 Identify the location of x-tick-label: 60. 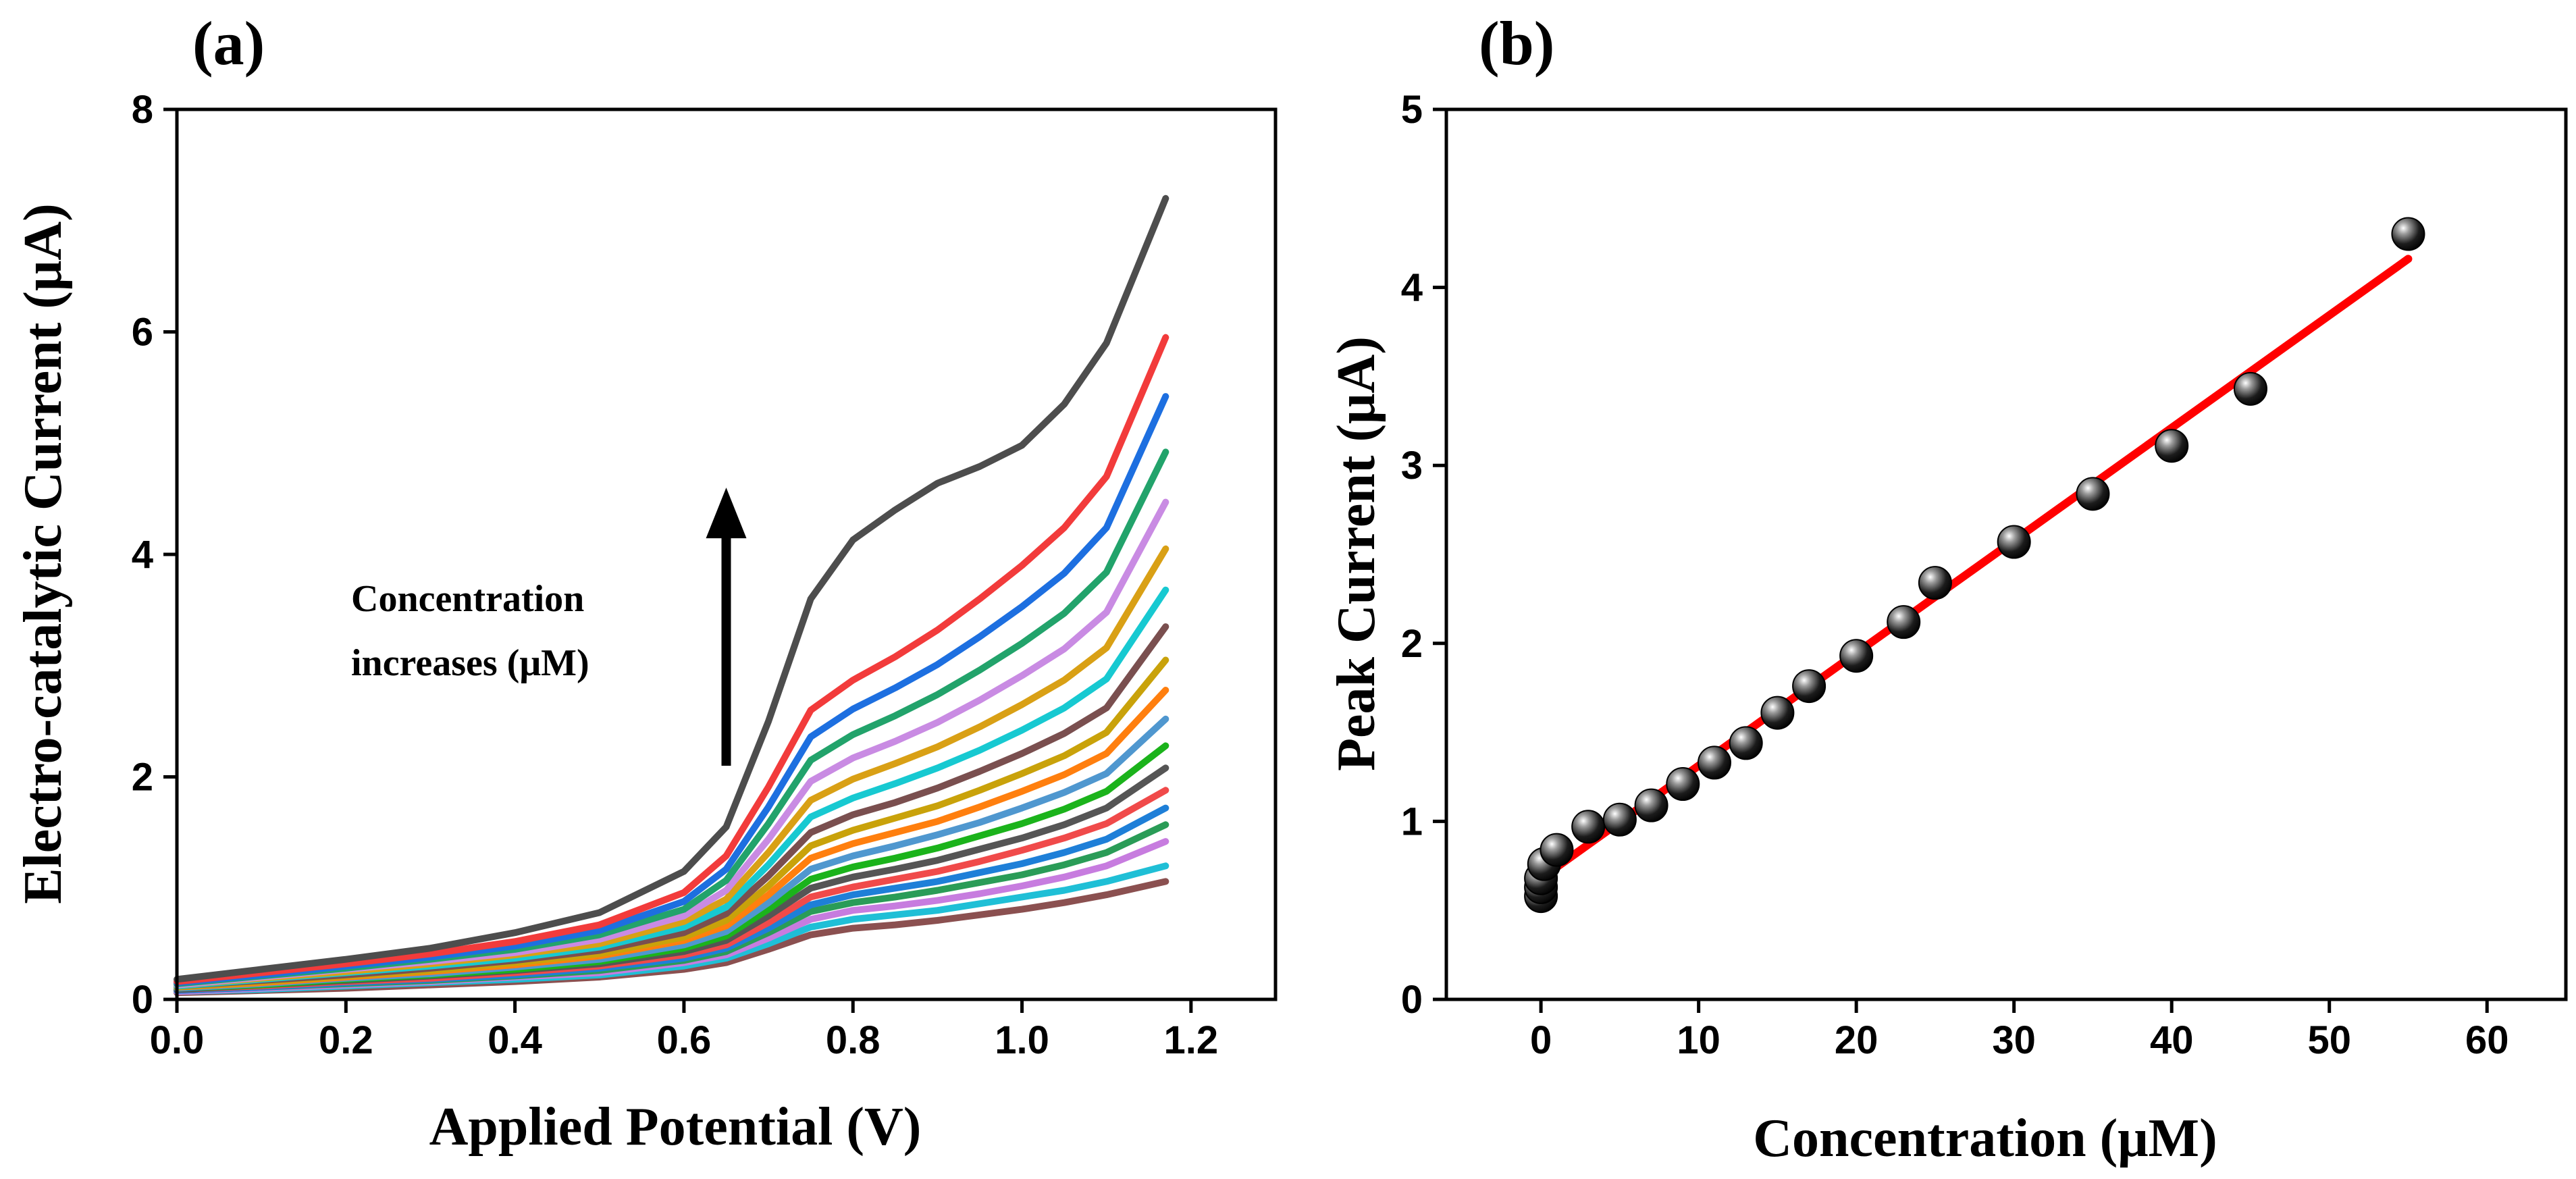
(2487, 1040).